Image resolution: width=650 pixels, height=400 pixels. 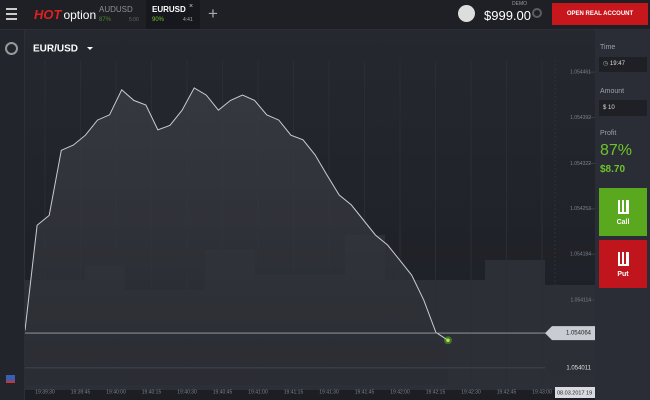 What do you see at coordinates (580, 209) in the screenshot?
I see `y-tick-label: 1.054253` at bounding box center [580, 209].